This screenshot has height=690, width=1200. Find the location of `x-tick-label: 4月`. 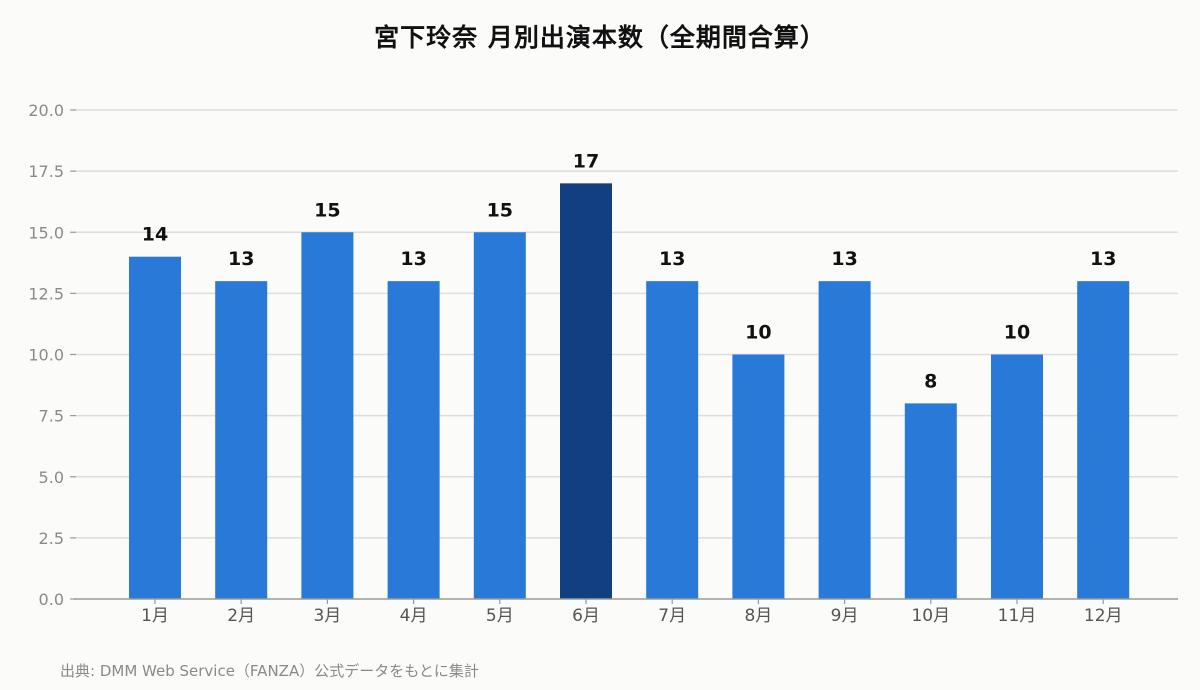

x-tick-label: 4月 is located at coordinates (414, 616).